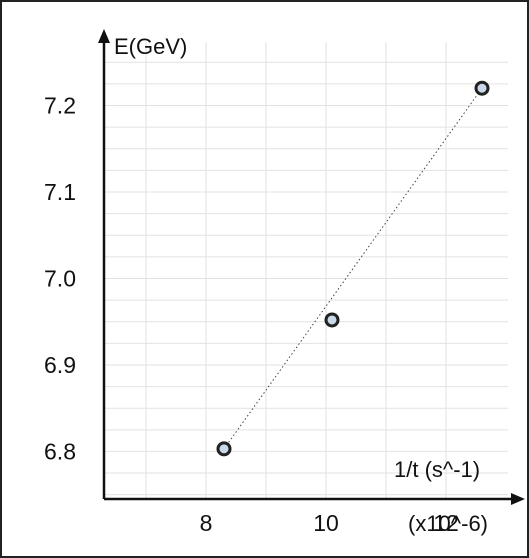 The image size is (529, 558). I want to click on y-axis-label: E(GeV), so click(150, 46).